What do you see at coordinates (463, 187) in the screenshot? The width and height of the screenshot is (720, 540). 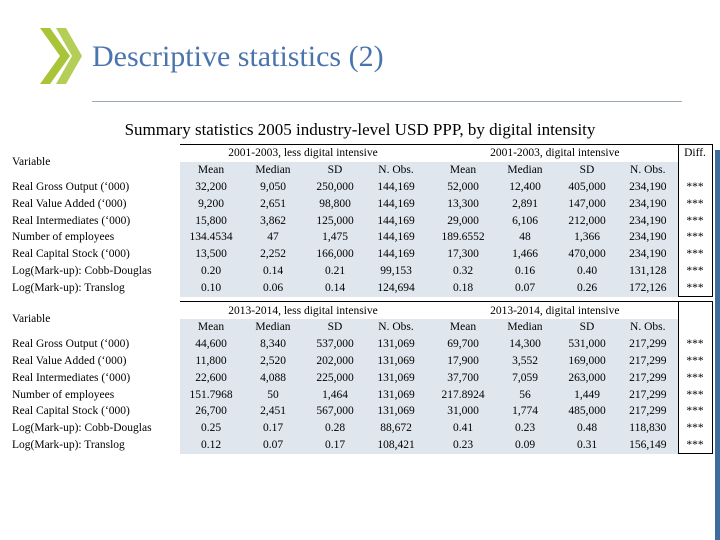 I see `cell-digital: 52,000` at bounding box center [463, 187].